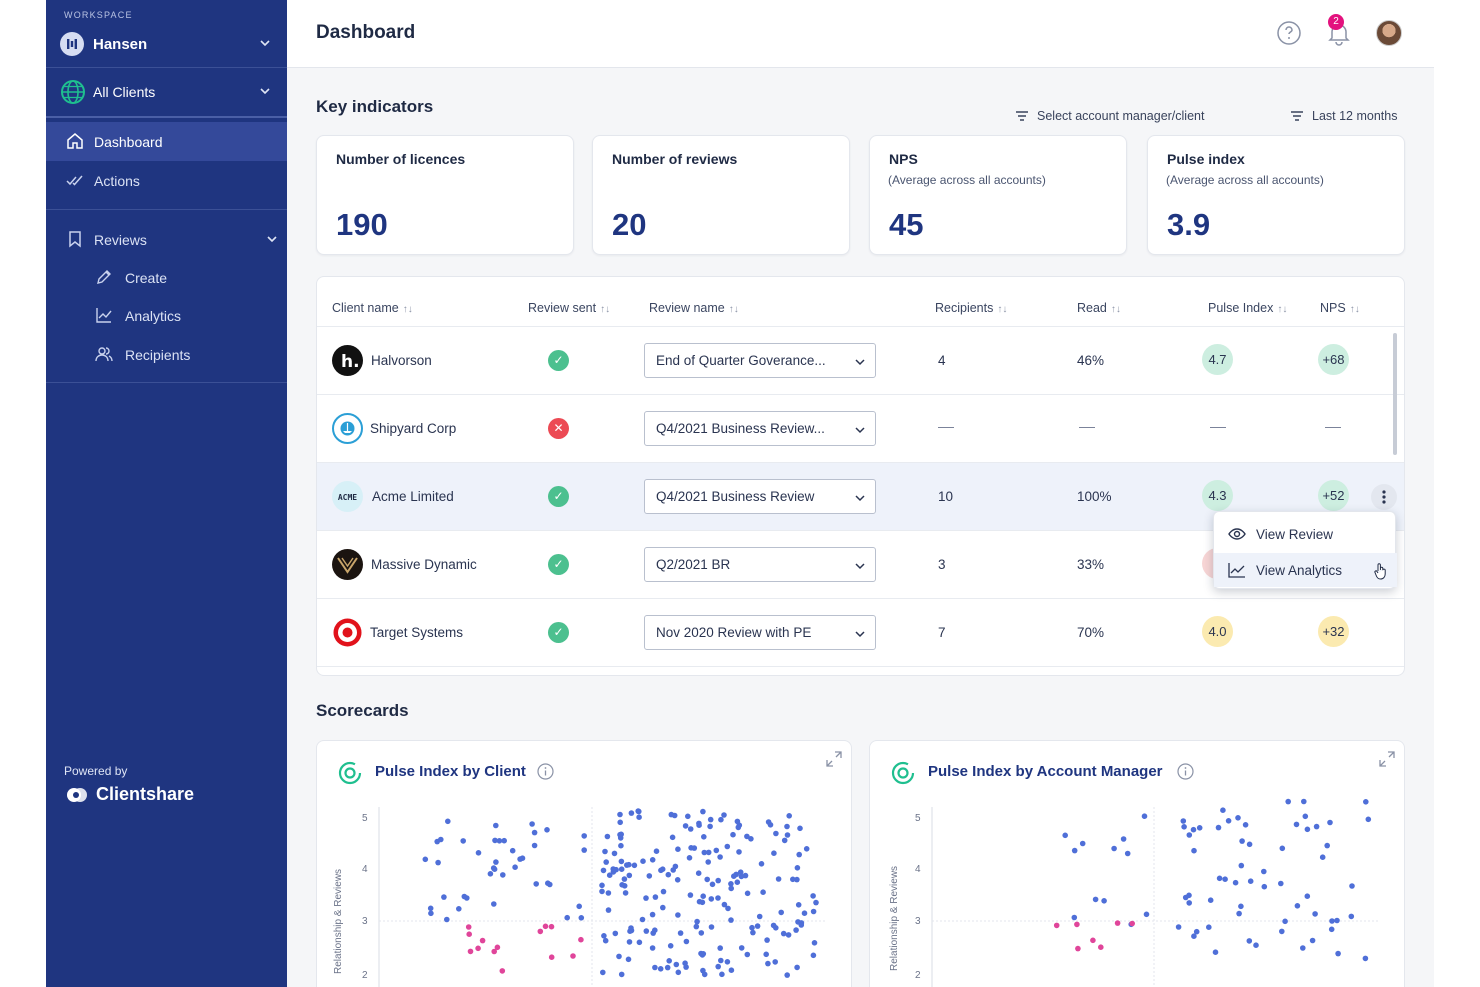 This screenshot has width=1480, height=987. I want to click on acme-logo-text: ACME, so click(347, 497).